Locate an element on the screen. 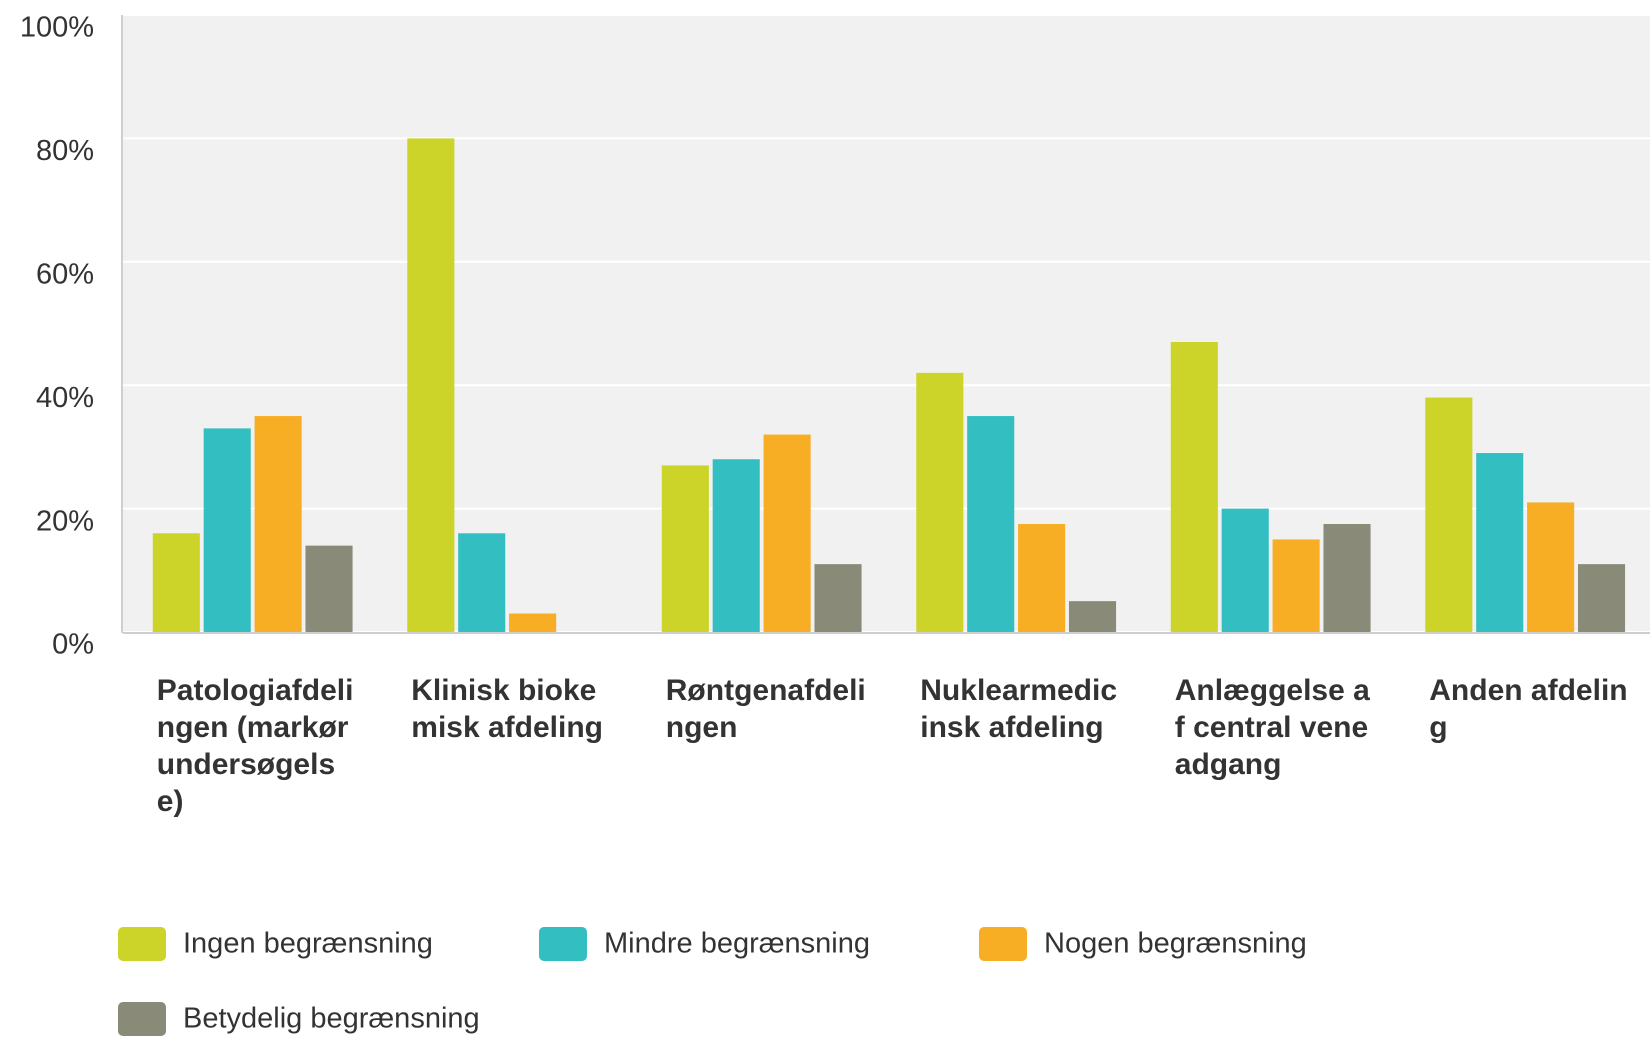 The width and height of the screenshot is (1650, 1037). y-tick-label: 60% is located at coordinates (65, 274).